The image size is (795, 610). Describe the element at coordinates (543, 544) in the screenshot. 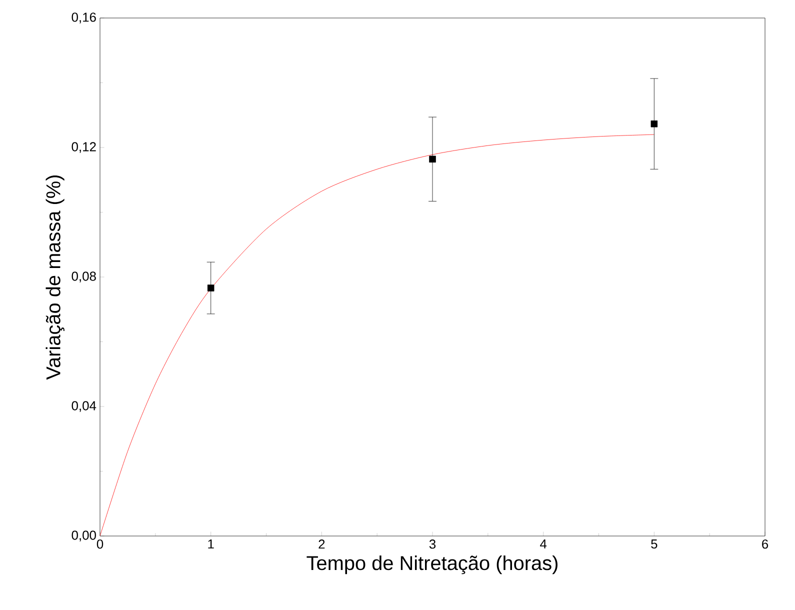

I see `x-tick-label: 4` at that location.